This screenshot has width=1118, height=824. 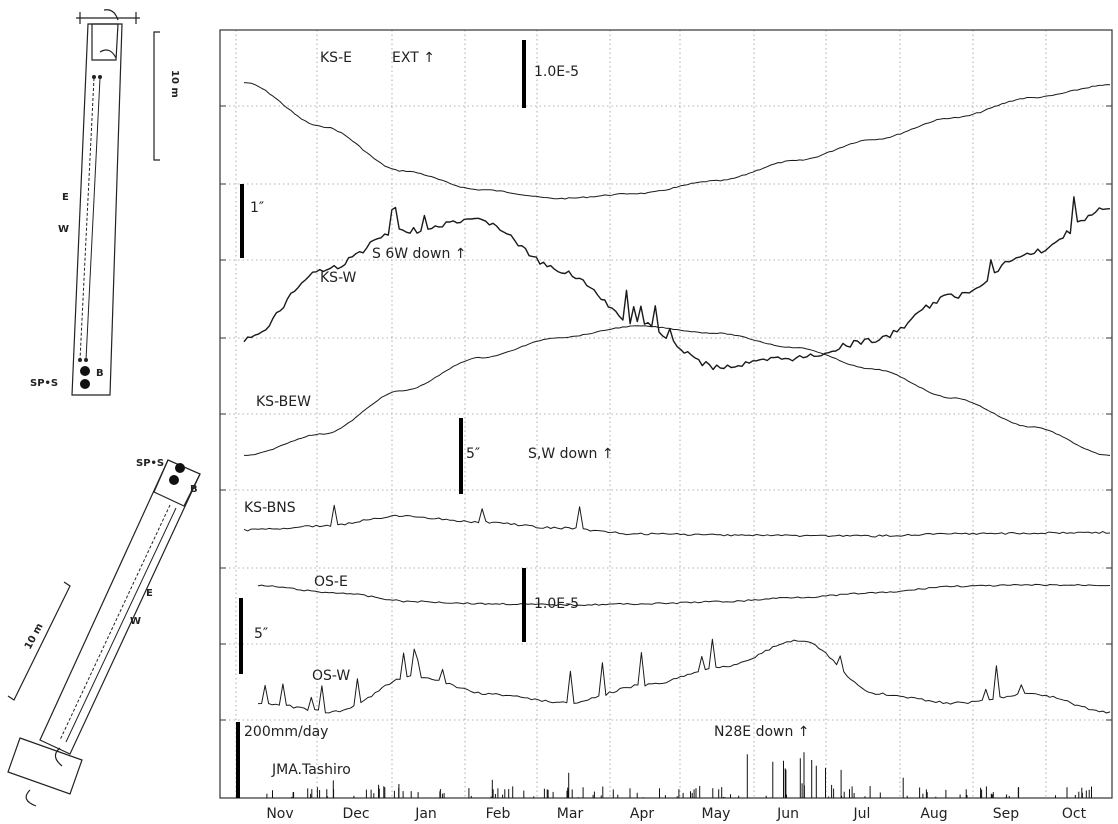 What do you see at coordinates (1074, 814) in the screenshot?
I see `month-label-oct: Oct` at bounding box center [1074, 814].